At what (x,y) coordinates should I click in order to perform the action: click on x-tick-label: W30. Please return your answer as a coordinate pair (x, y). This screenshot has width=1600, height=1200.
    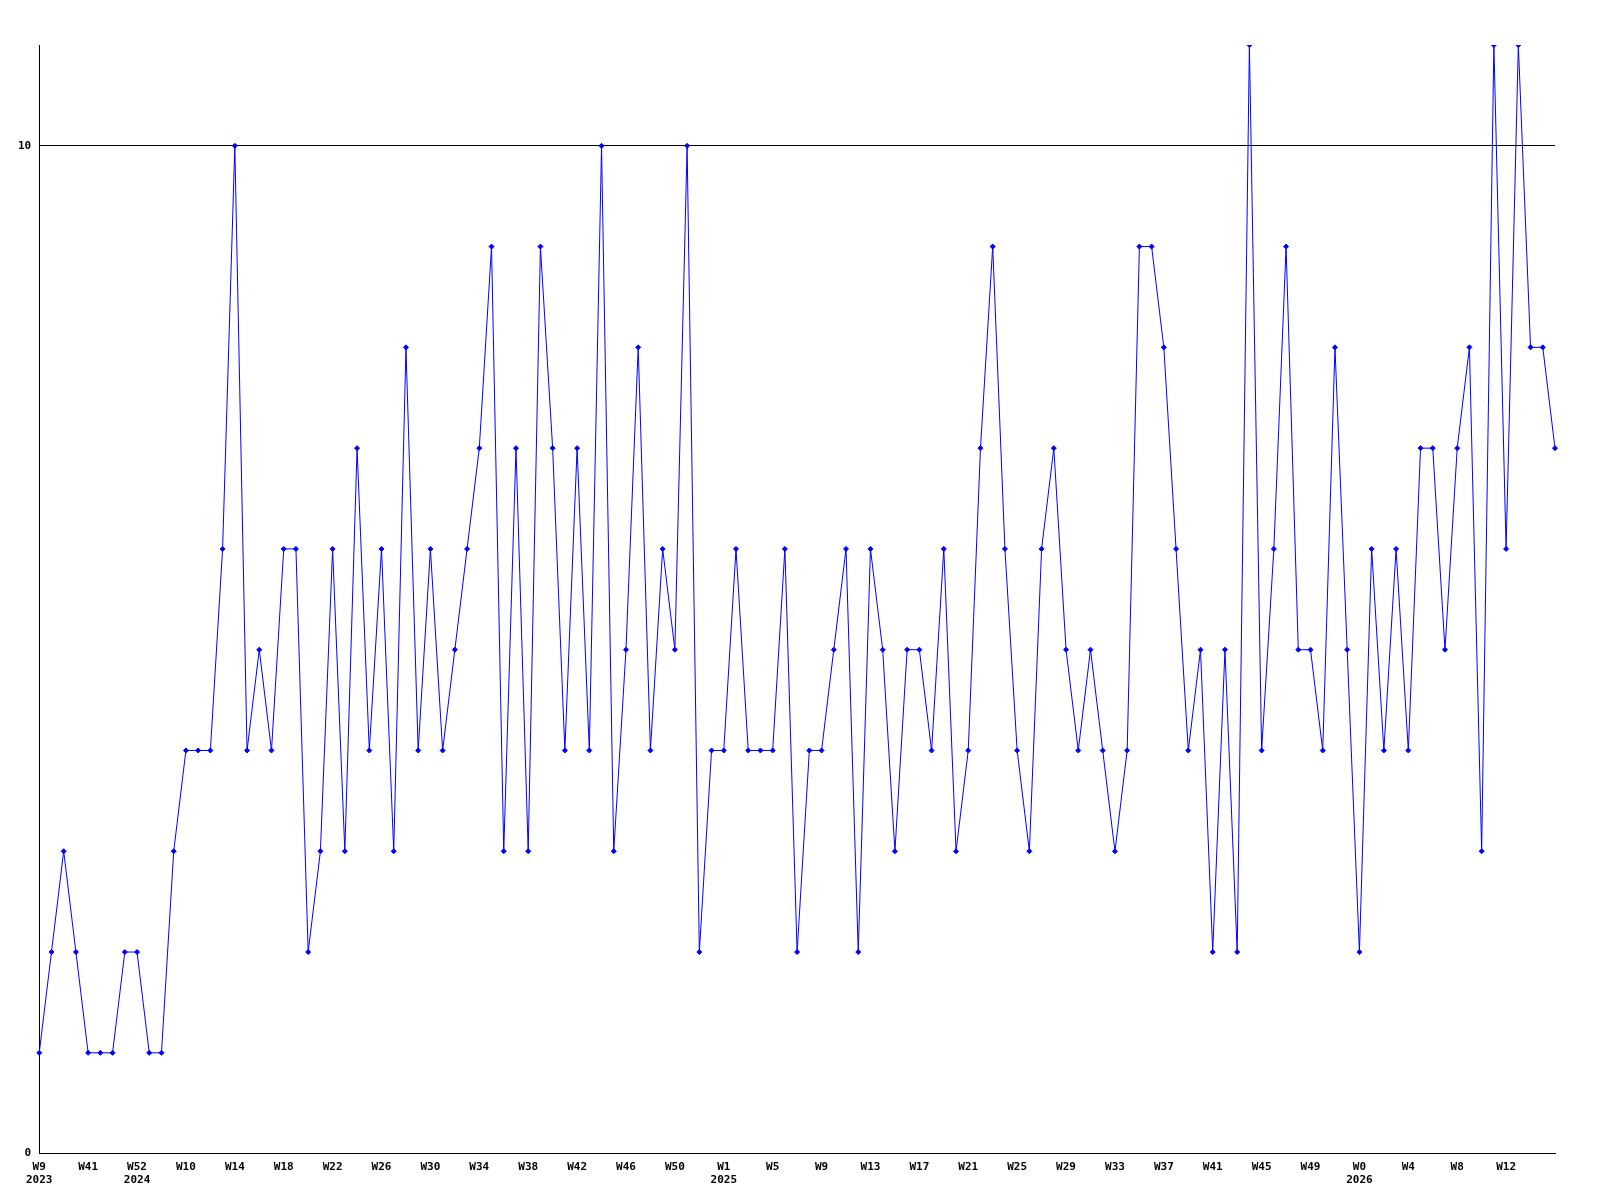
    Looking at the image, I should click on (430, 1167).